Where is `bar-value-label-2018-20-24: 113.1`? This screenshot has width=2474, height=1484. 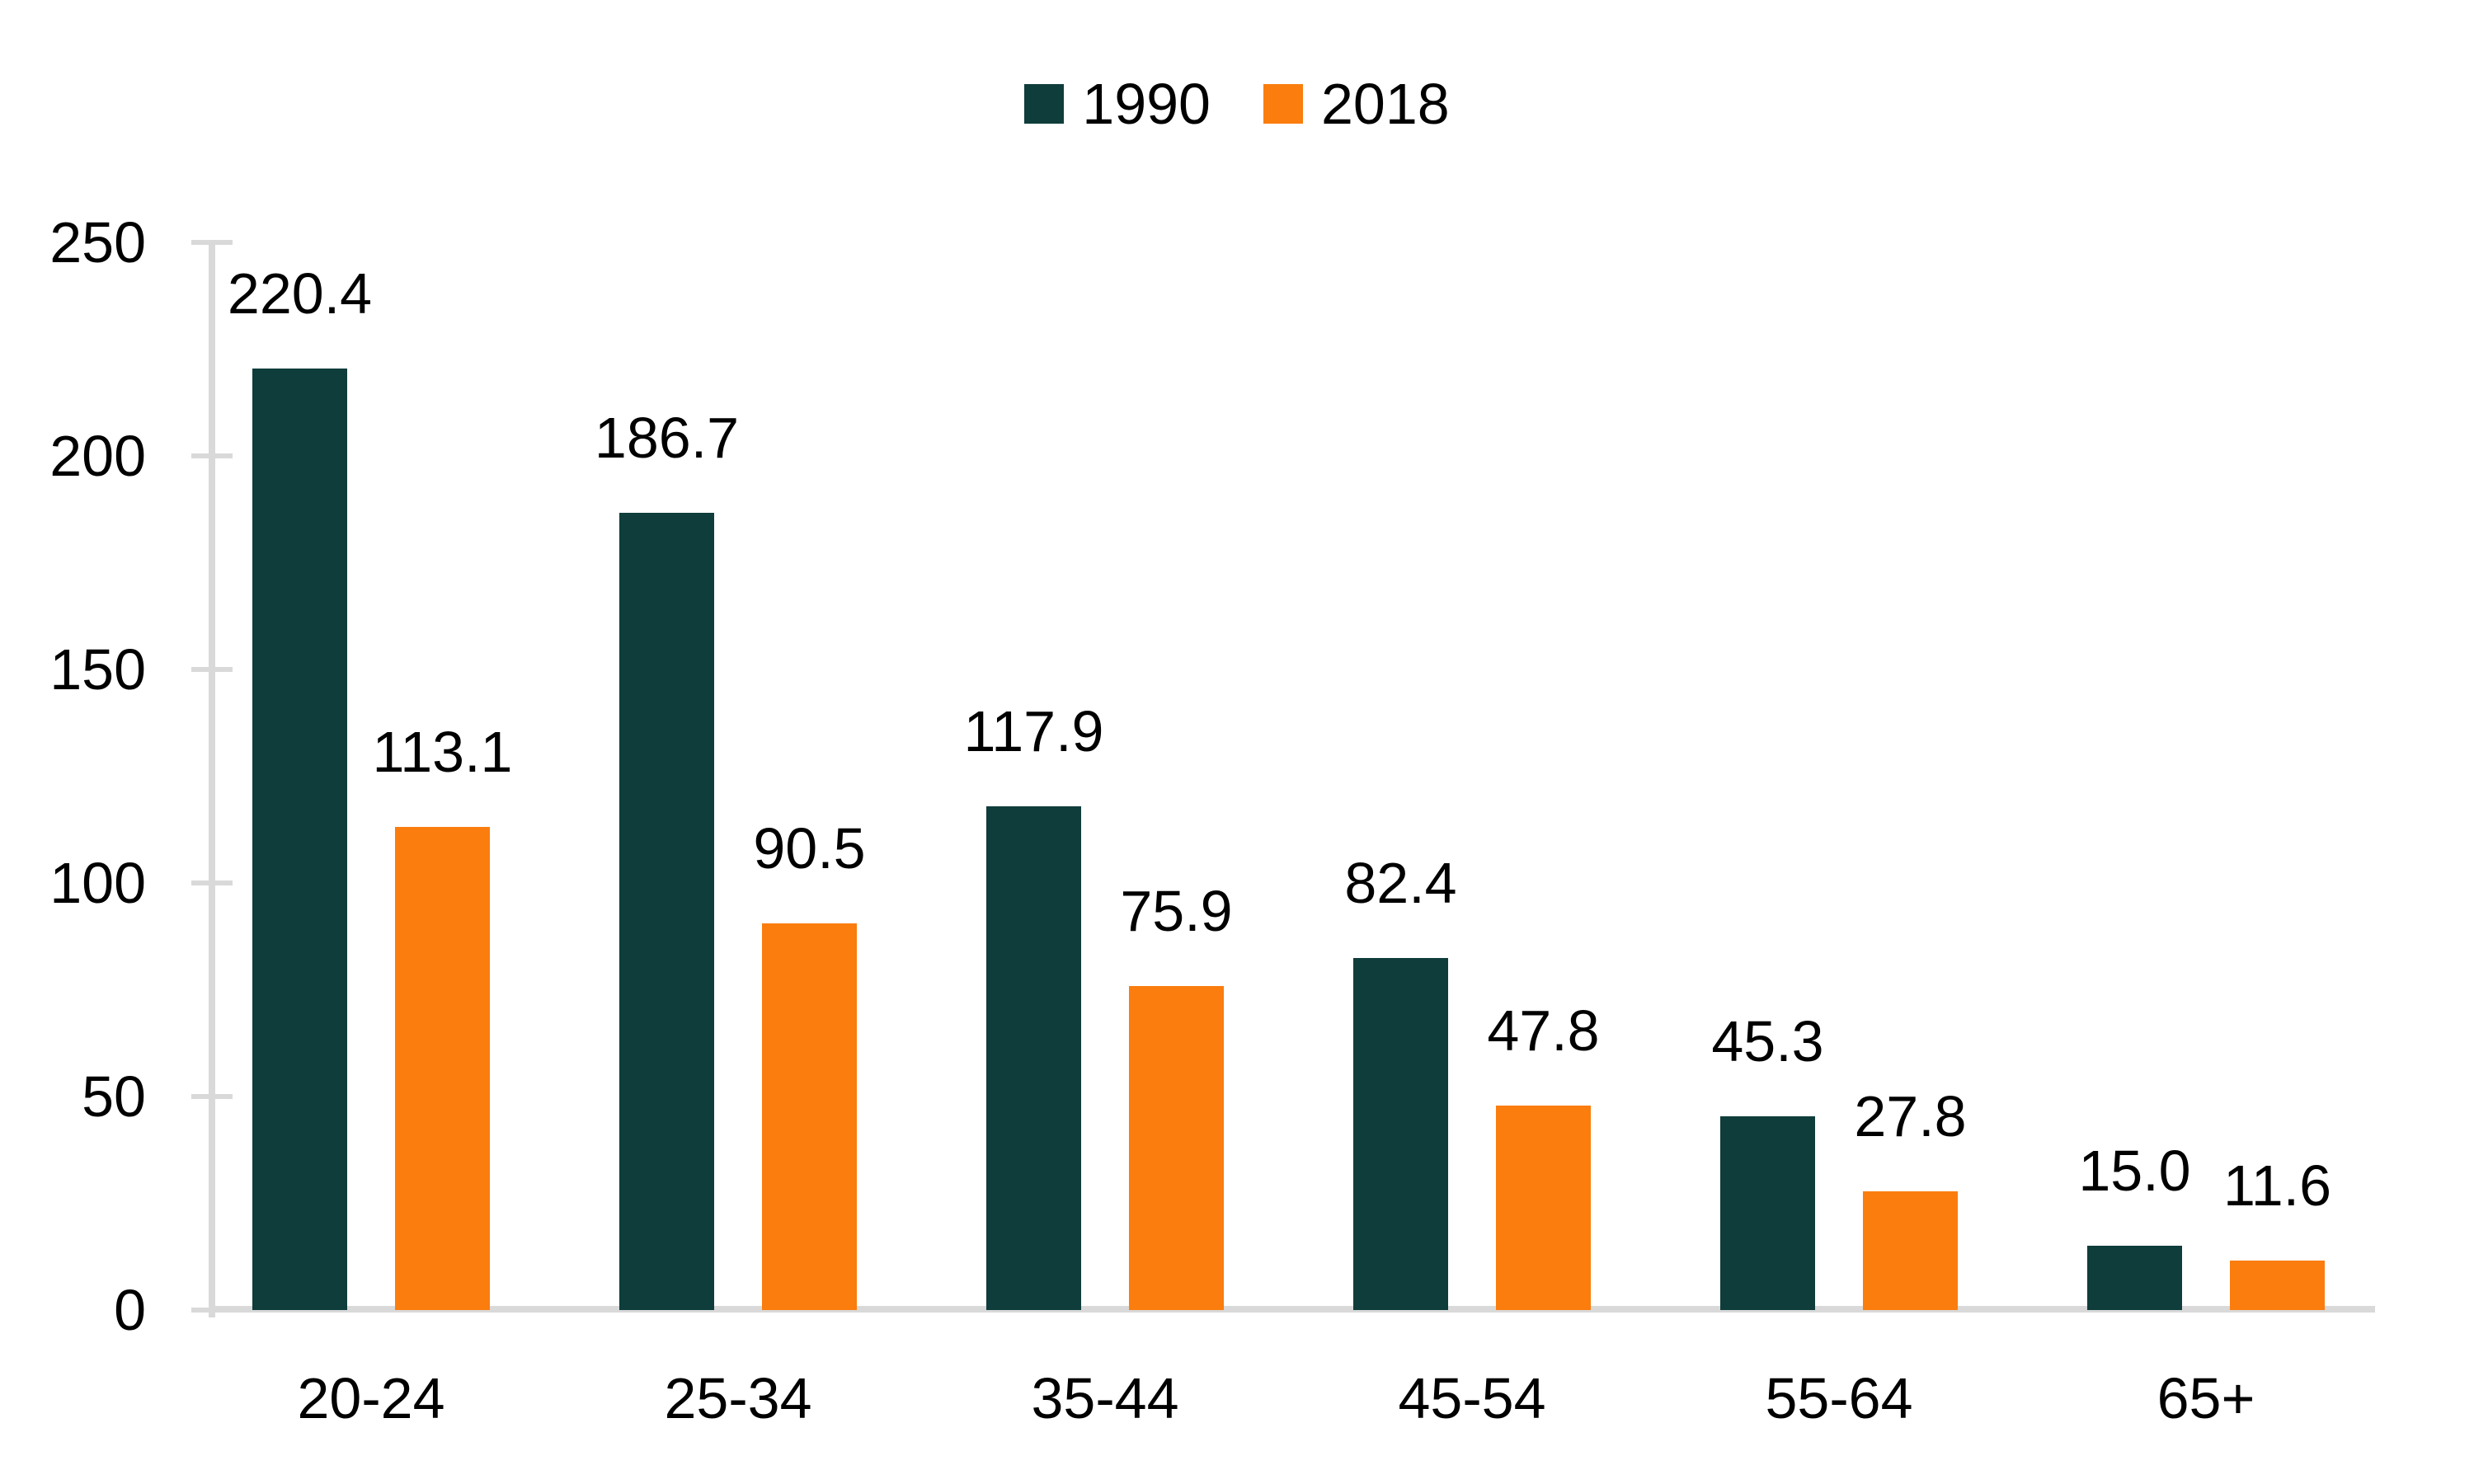 bar-value-label-2018-20-24: 113.1 is located at coordinates (442, 752).